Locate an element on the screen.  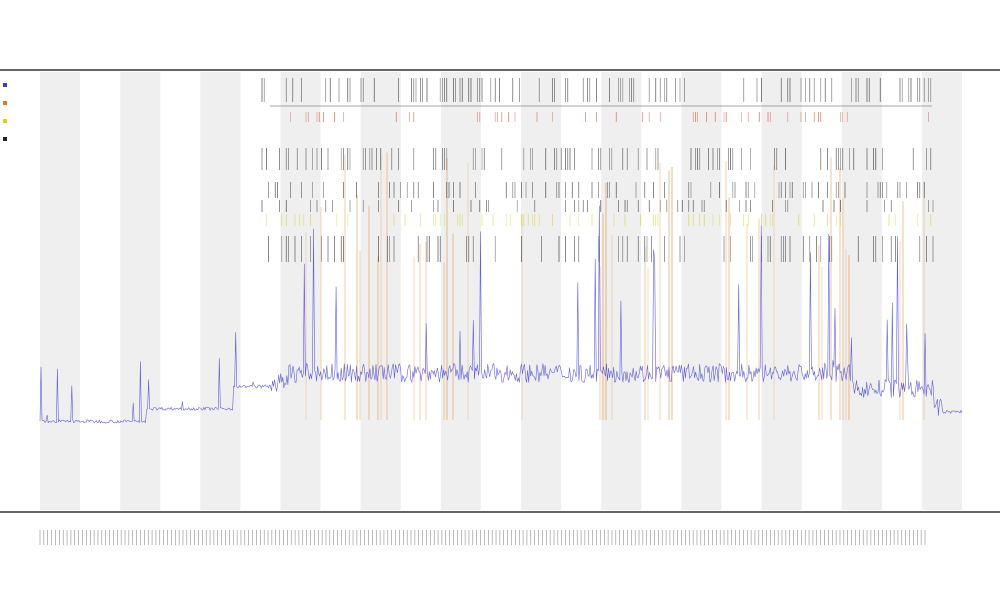
legend is located at coordinates (9, 116).